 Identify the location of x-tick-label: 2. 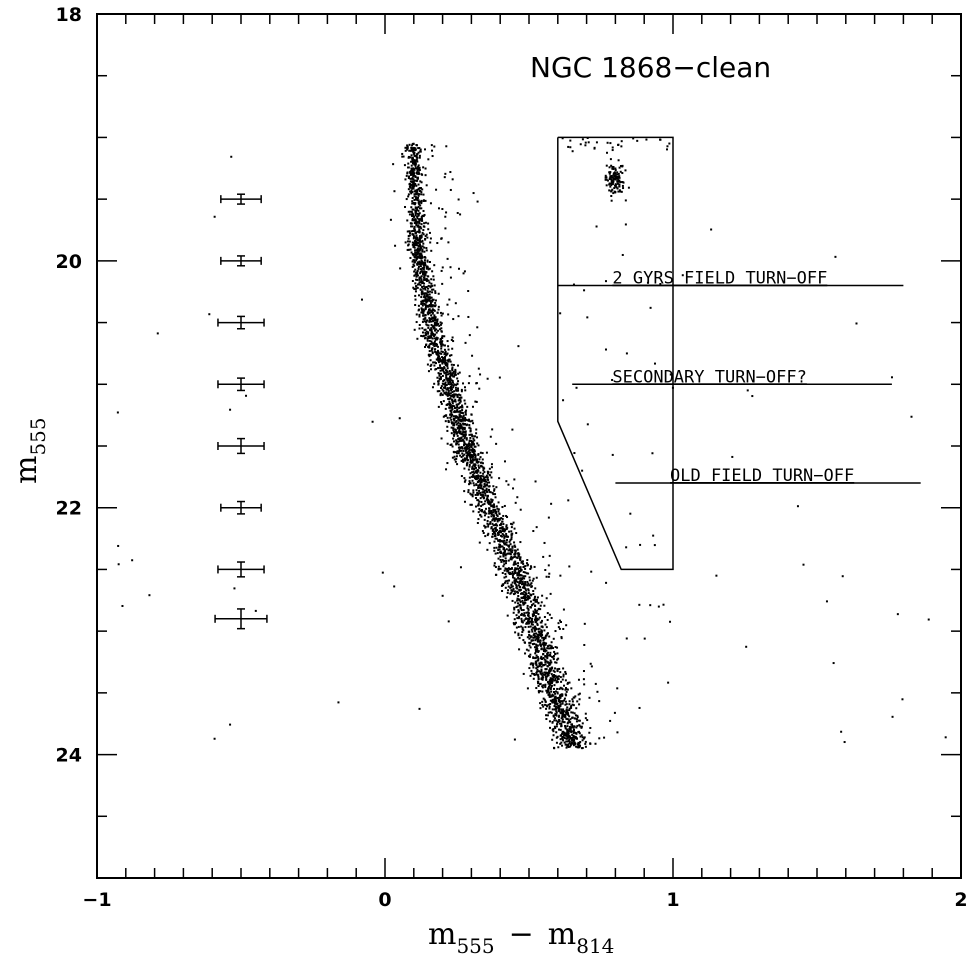
(960, 900).